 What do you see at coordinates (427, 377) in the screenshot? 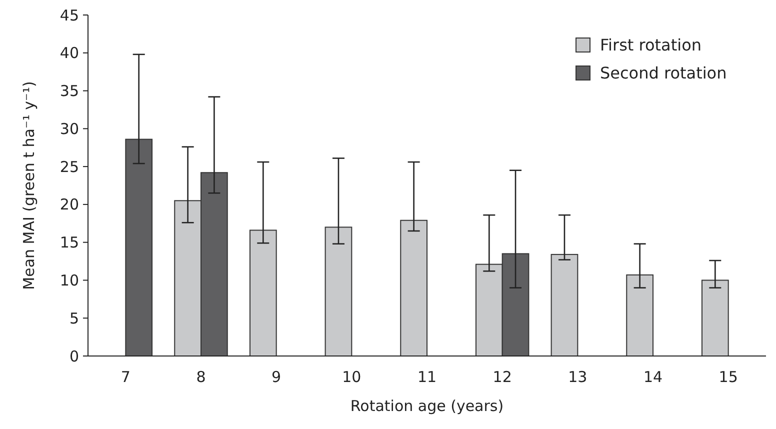
I see `x-tick-label: 11` at bounding box center [427, 377].